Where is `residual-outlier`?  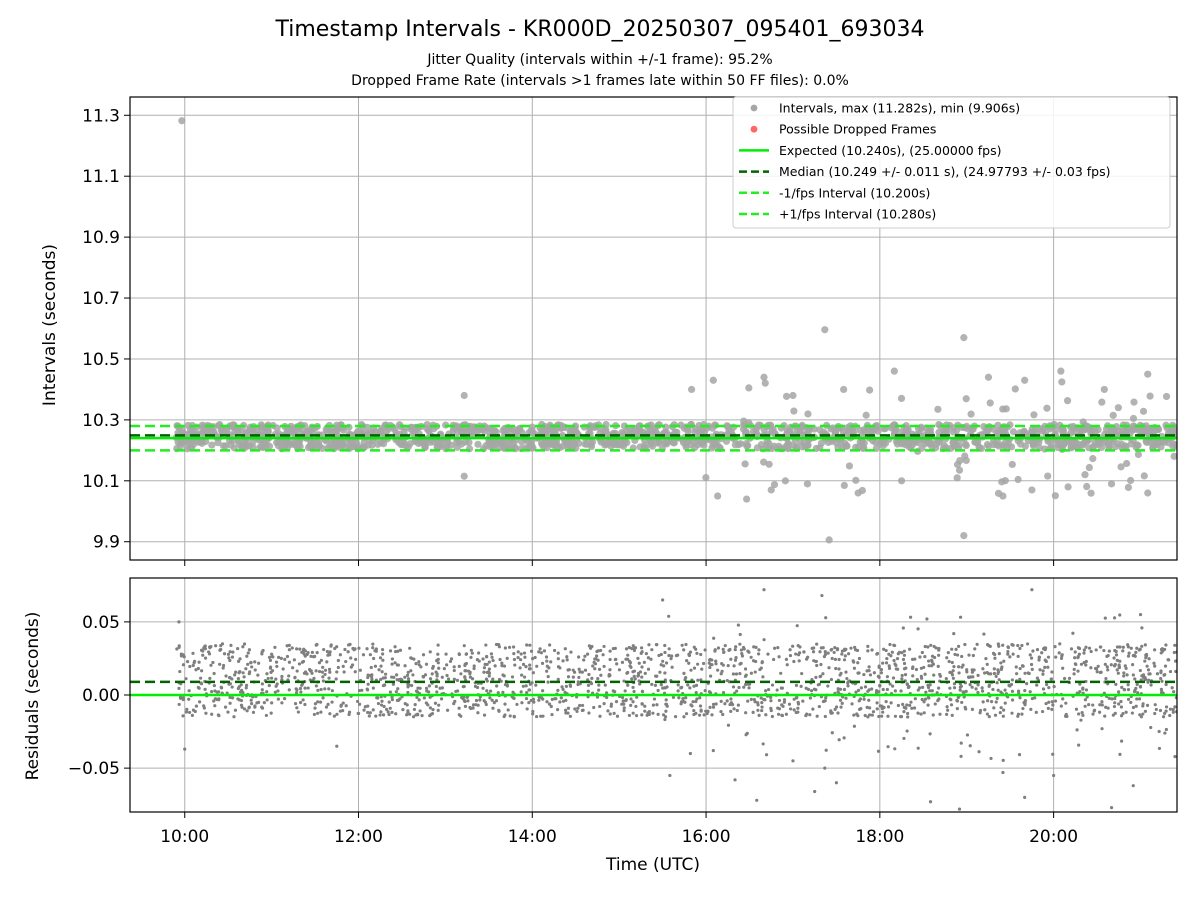 residual-outlier is located at coordinates (1133, 786).